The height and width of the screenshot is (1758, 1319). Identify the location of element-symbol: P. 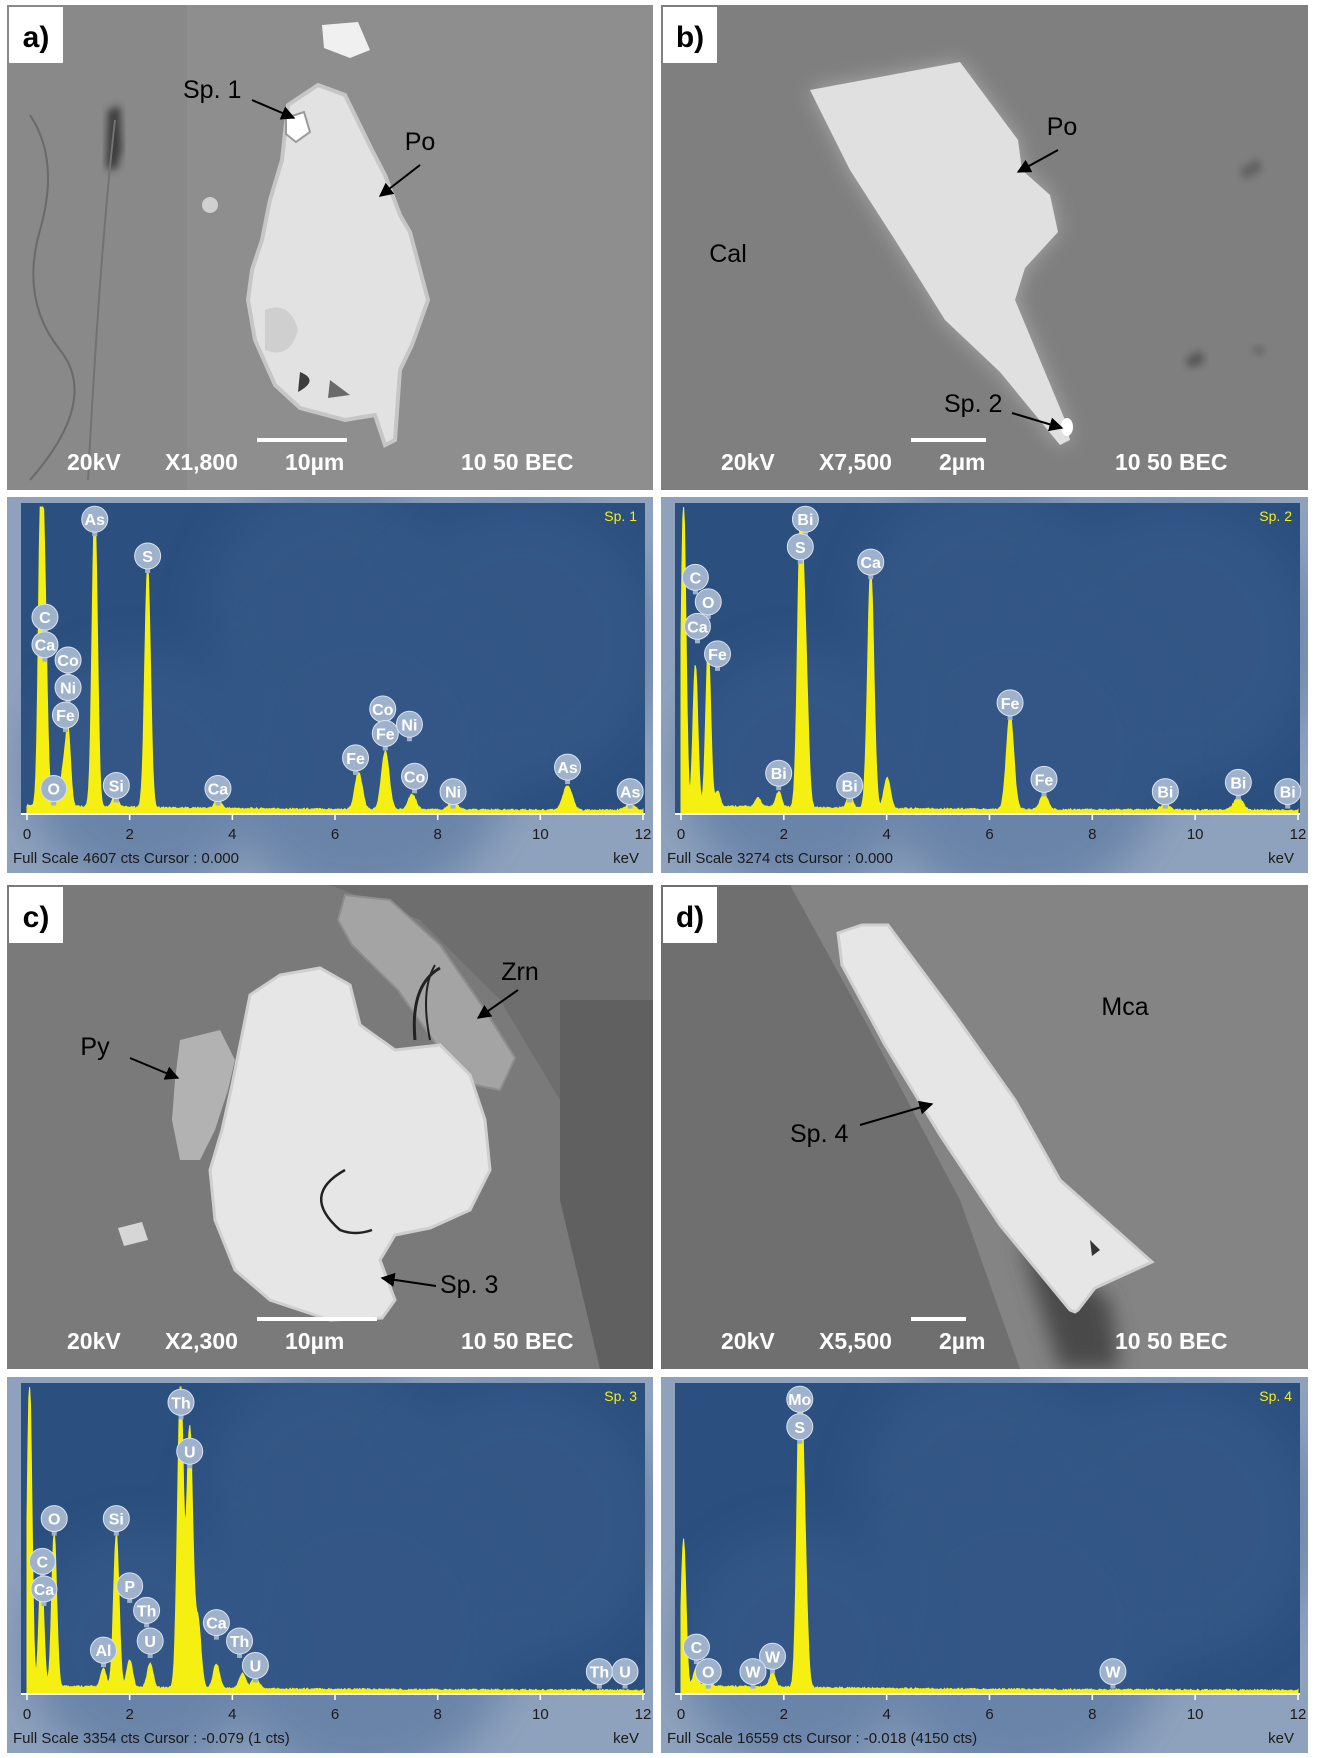
(129, 1587).